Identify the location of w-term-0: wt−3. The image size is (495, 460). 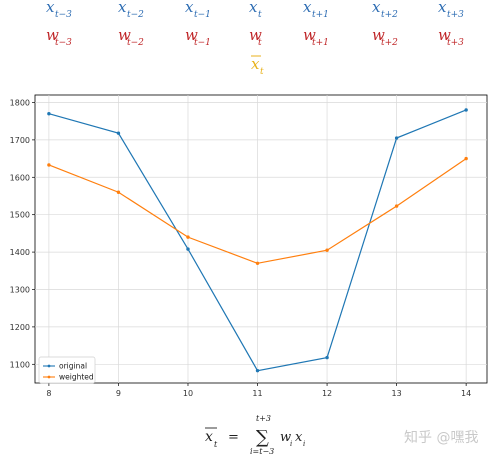
(59, 37).